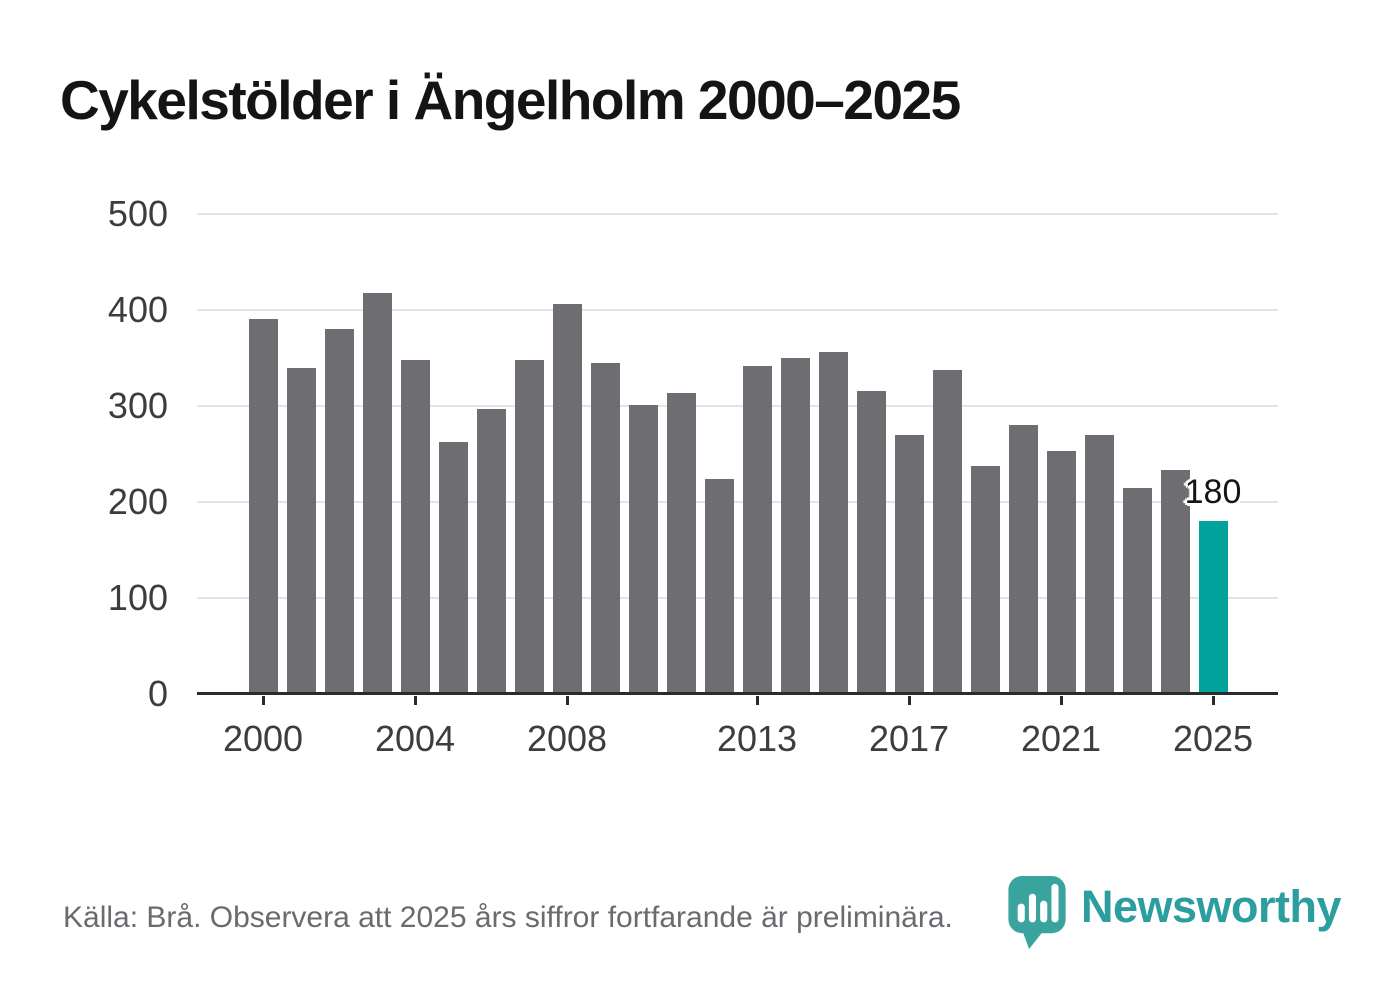 This screenshot has width=1382, height=999. Describe the element at coordinates (1213, 700) in the screenshot. I see `x-axis-tick-2025` at that location.